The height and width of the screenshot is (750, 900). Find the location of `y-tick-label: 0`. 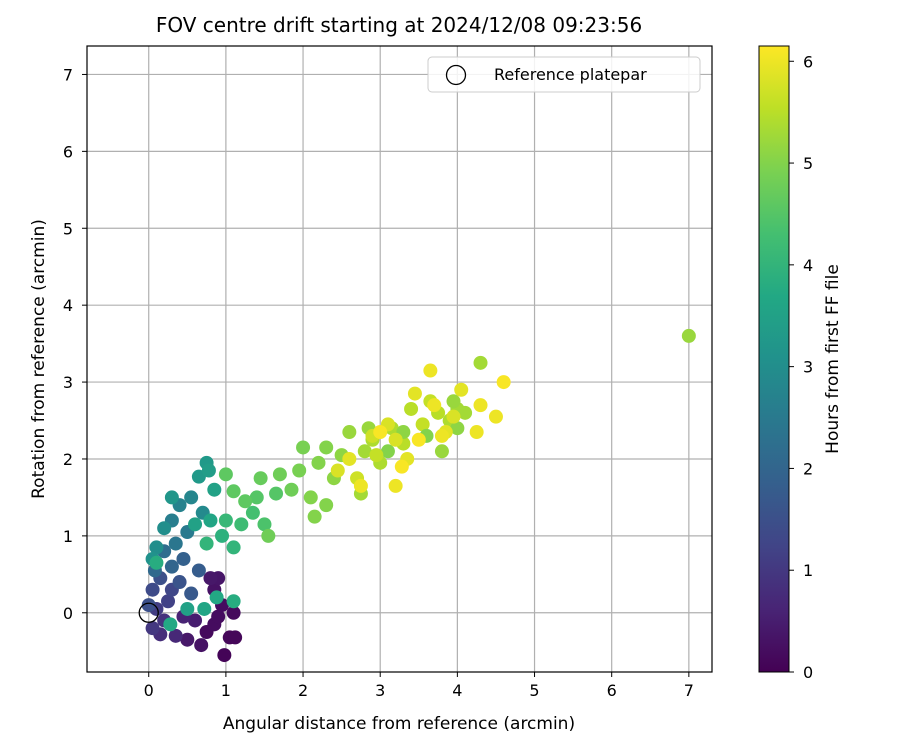

y-tick-label: 0 is located at coordinates (68, 613).